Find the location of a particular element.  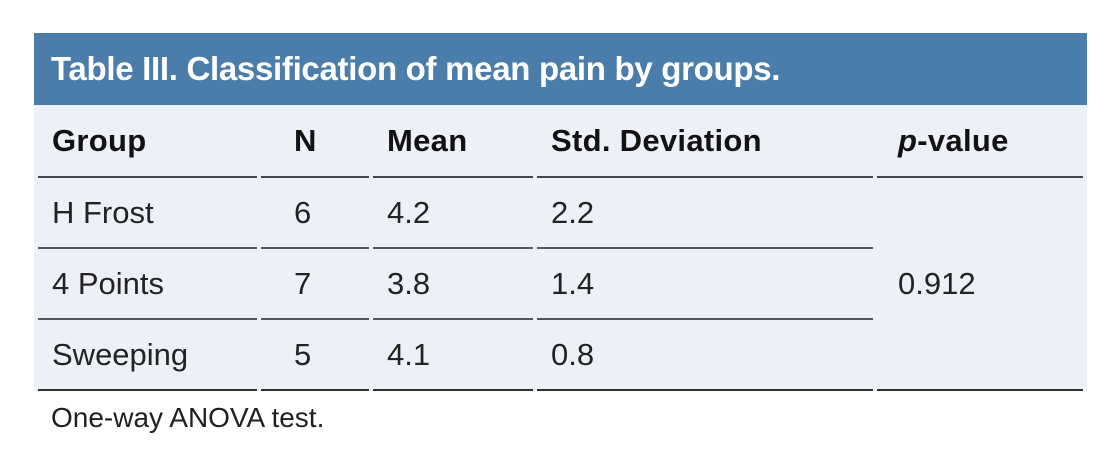

column-header-p-value: p-value is located at coordinates (980, 141).